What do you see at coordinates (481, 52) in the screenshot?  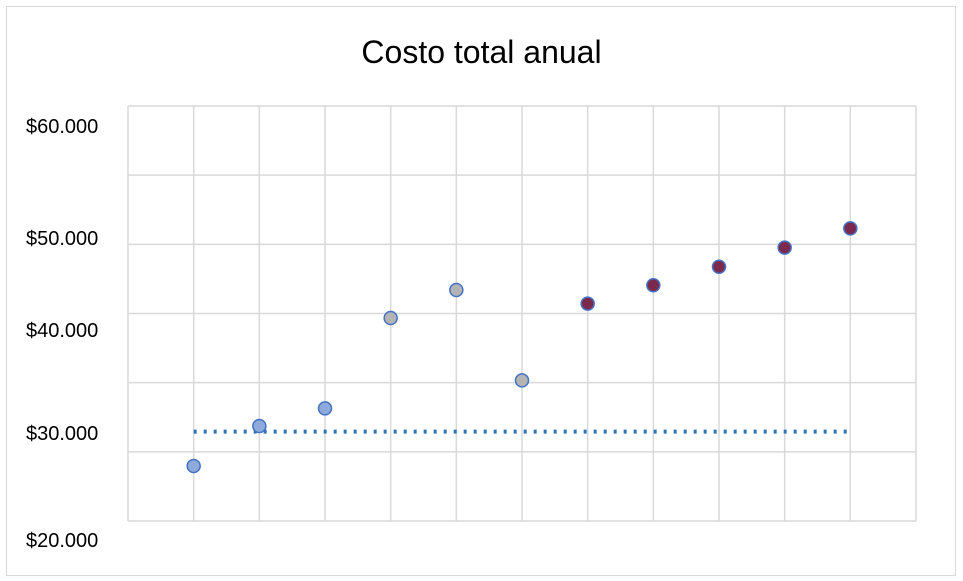 I see `chart-title: Costo total anual` at bounding box center [481, 52].